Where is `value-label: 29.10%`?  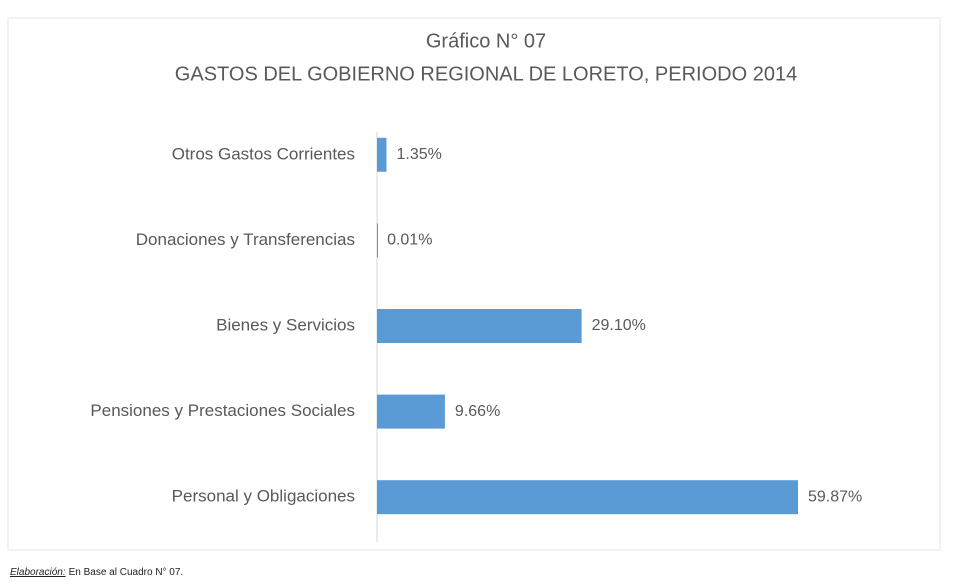 value-label: 29.10% is located at coordinates (619, 325).